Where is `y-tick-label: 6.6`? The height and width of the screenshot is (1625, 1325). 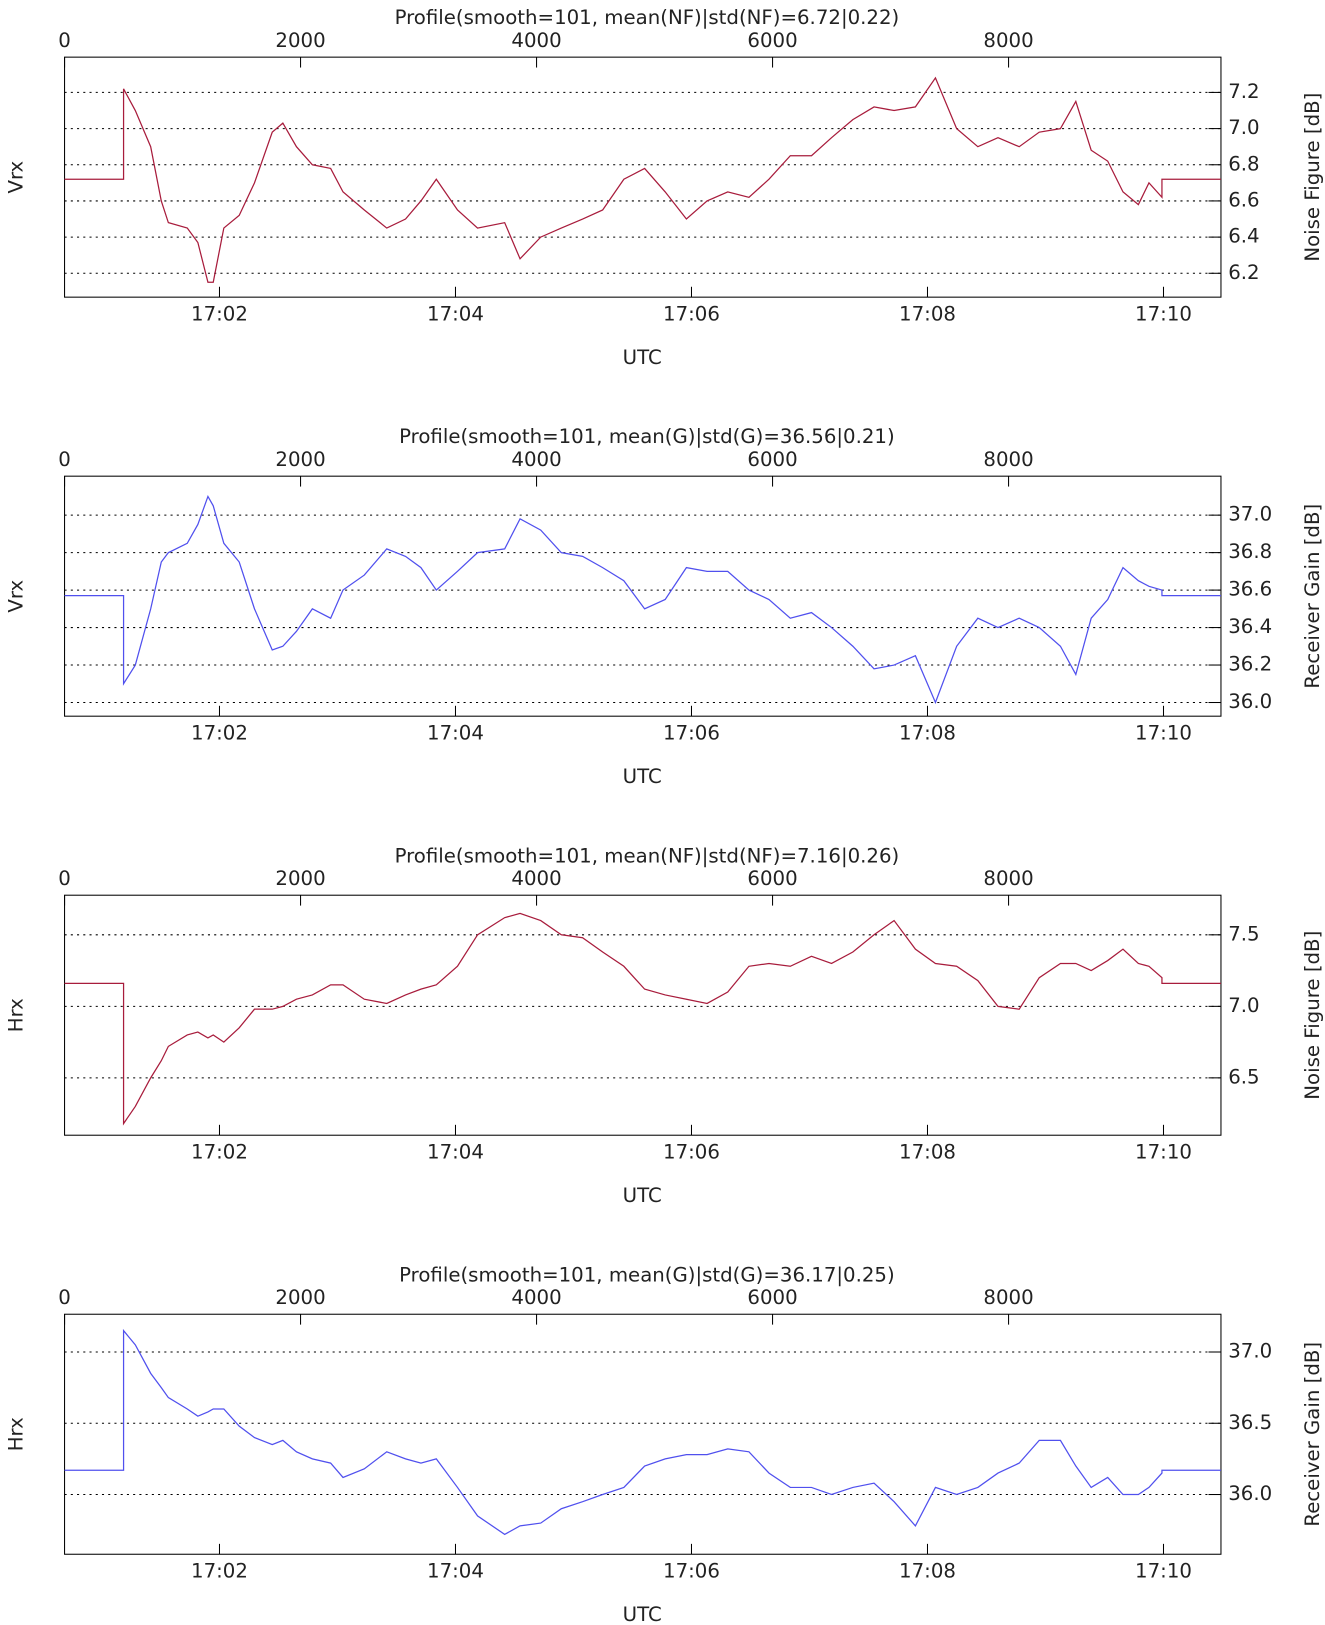 y-tick-label: 6.6 is located at coordinates (1243, 199).